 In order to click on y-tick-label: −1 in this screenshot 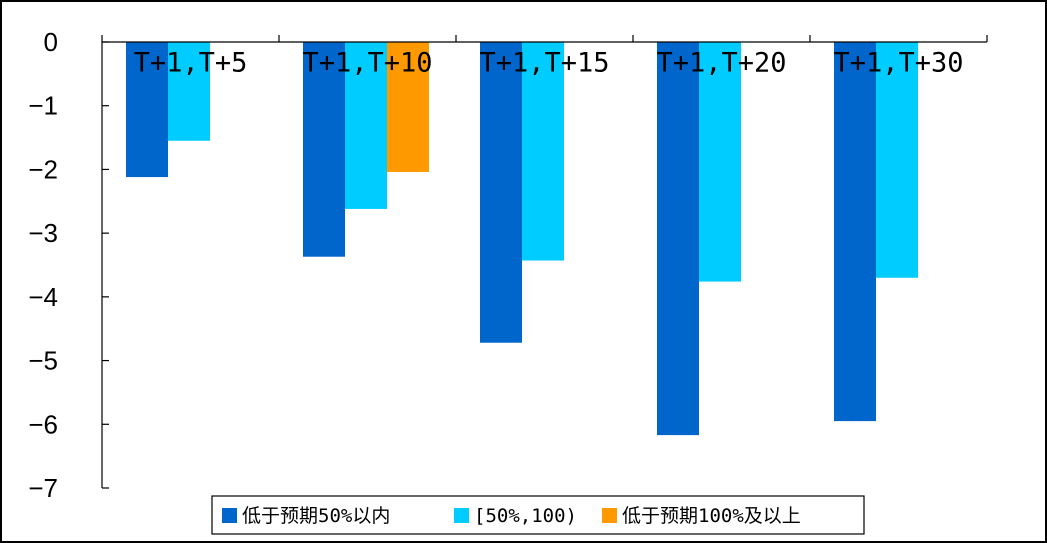, I will do `click(43, 106)`.